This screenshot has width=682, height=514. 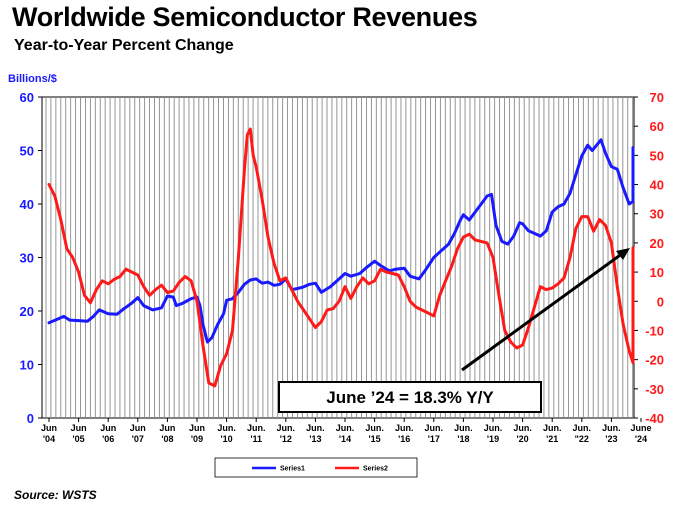 I want to click on x-tick-label-year: '19, so click(x=493, y=439).